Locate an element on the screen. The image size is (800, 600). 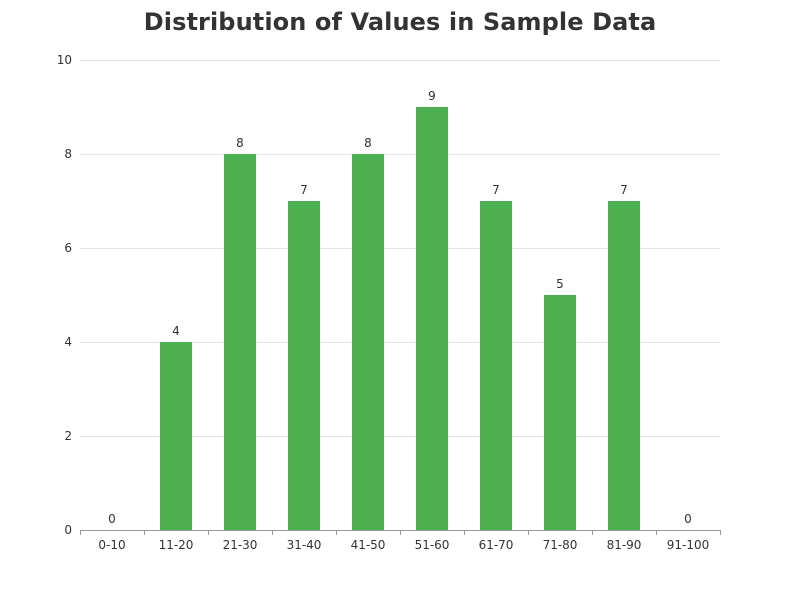
x-tick-label: 91-100 is located at coordinates (688, 545).